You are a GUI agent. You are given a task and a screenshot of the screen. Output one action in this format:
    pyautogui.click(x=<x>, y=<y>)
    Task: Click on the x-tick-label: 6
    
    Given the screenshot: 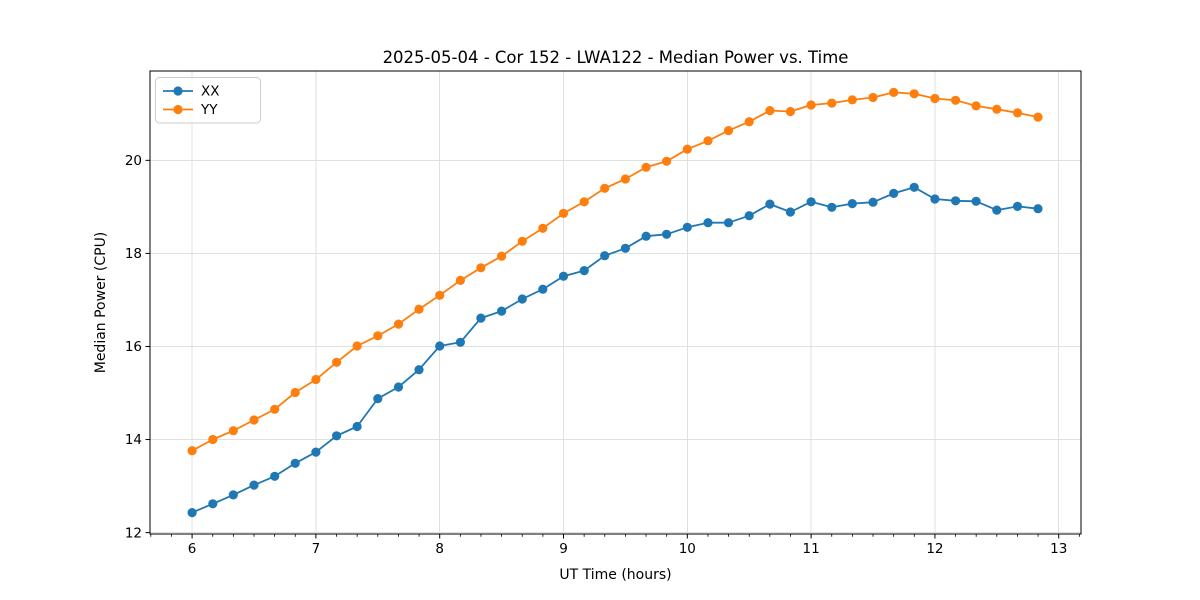 What is the action you would take?
    pyautogui.click(x=192, y=549)
    